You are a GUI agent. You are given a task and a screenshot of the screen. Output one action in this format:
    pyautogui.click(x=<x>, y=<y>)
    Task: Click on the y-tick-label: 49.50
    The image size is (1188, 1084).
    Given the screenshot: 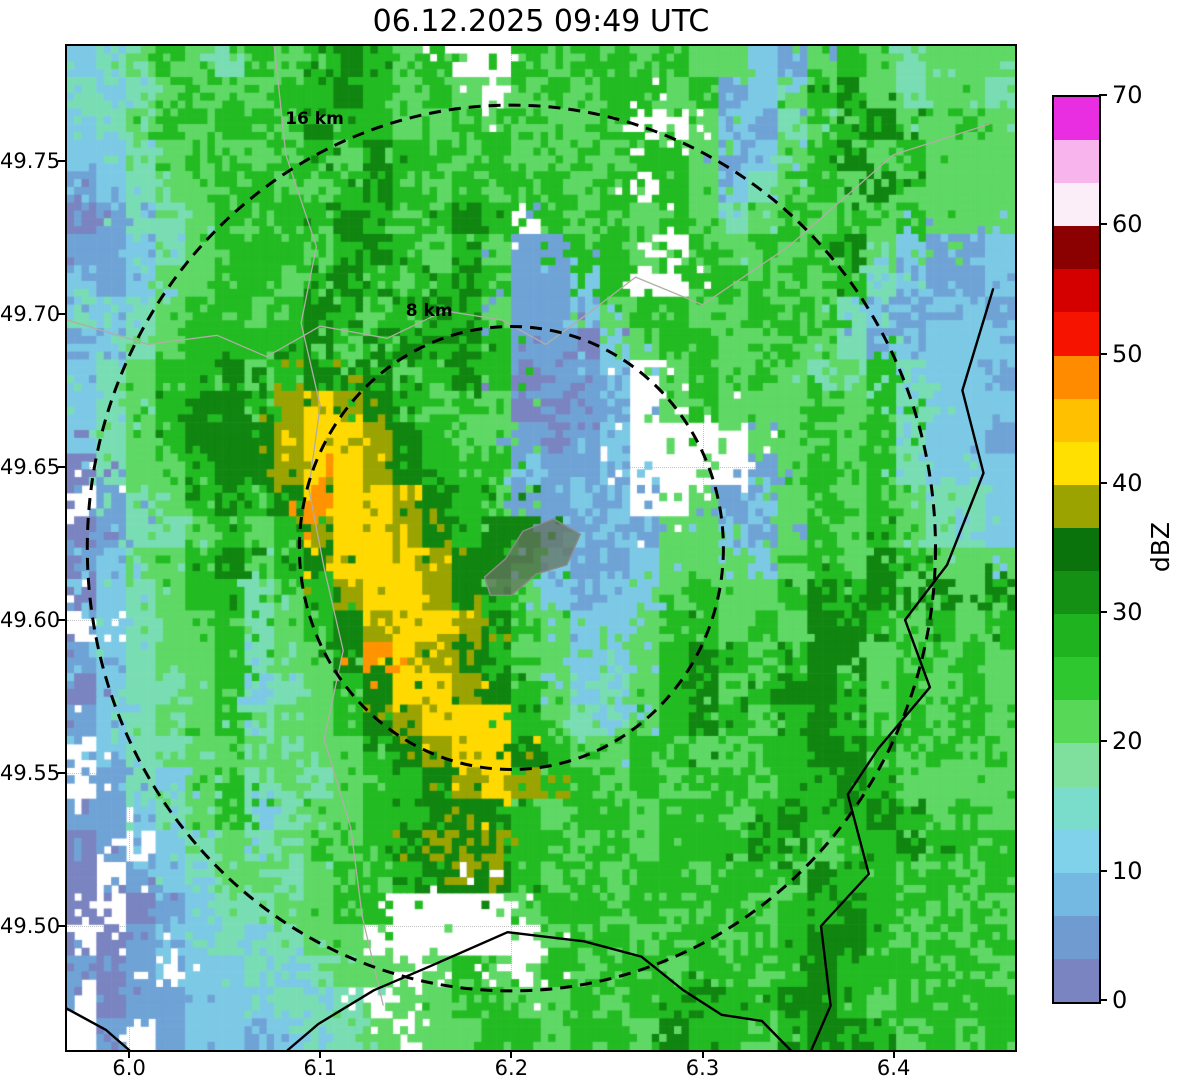 What is the action you would take?
    pyautogui.click(x=30, y=926)
    